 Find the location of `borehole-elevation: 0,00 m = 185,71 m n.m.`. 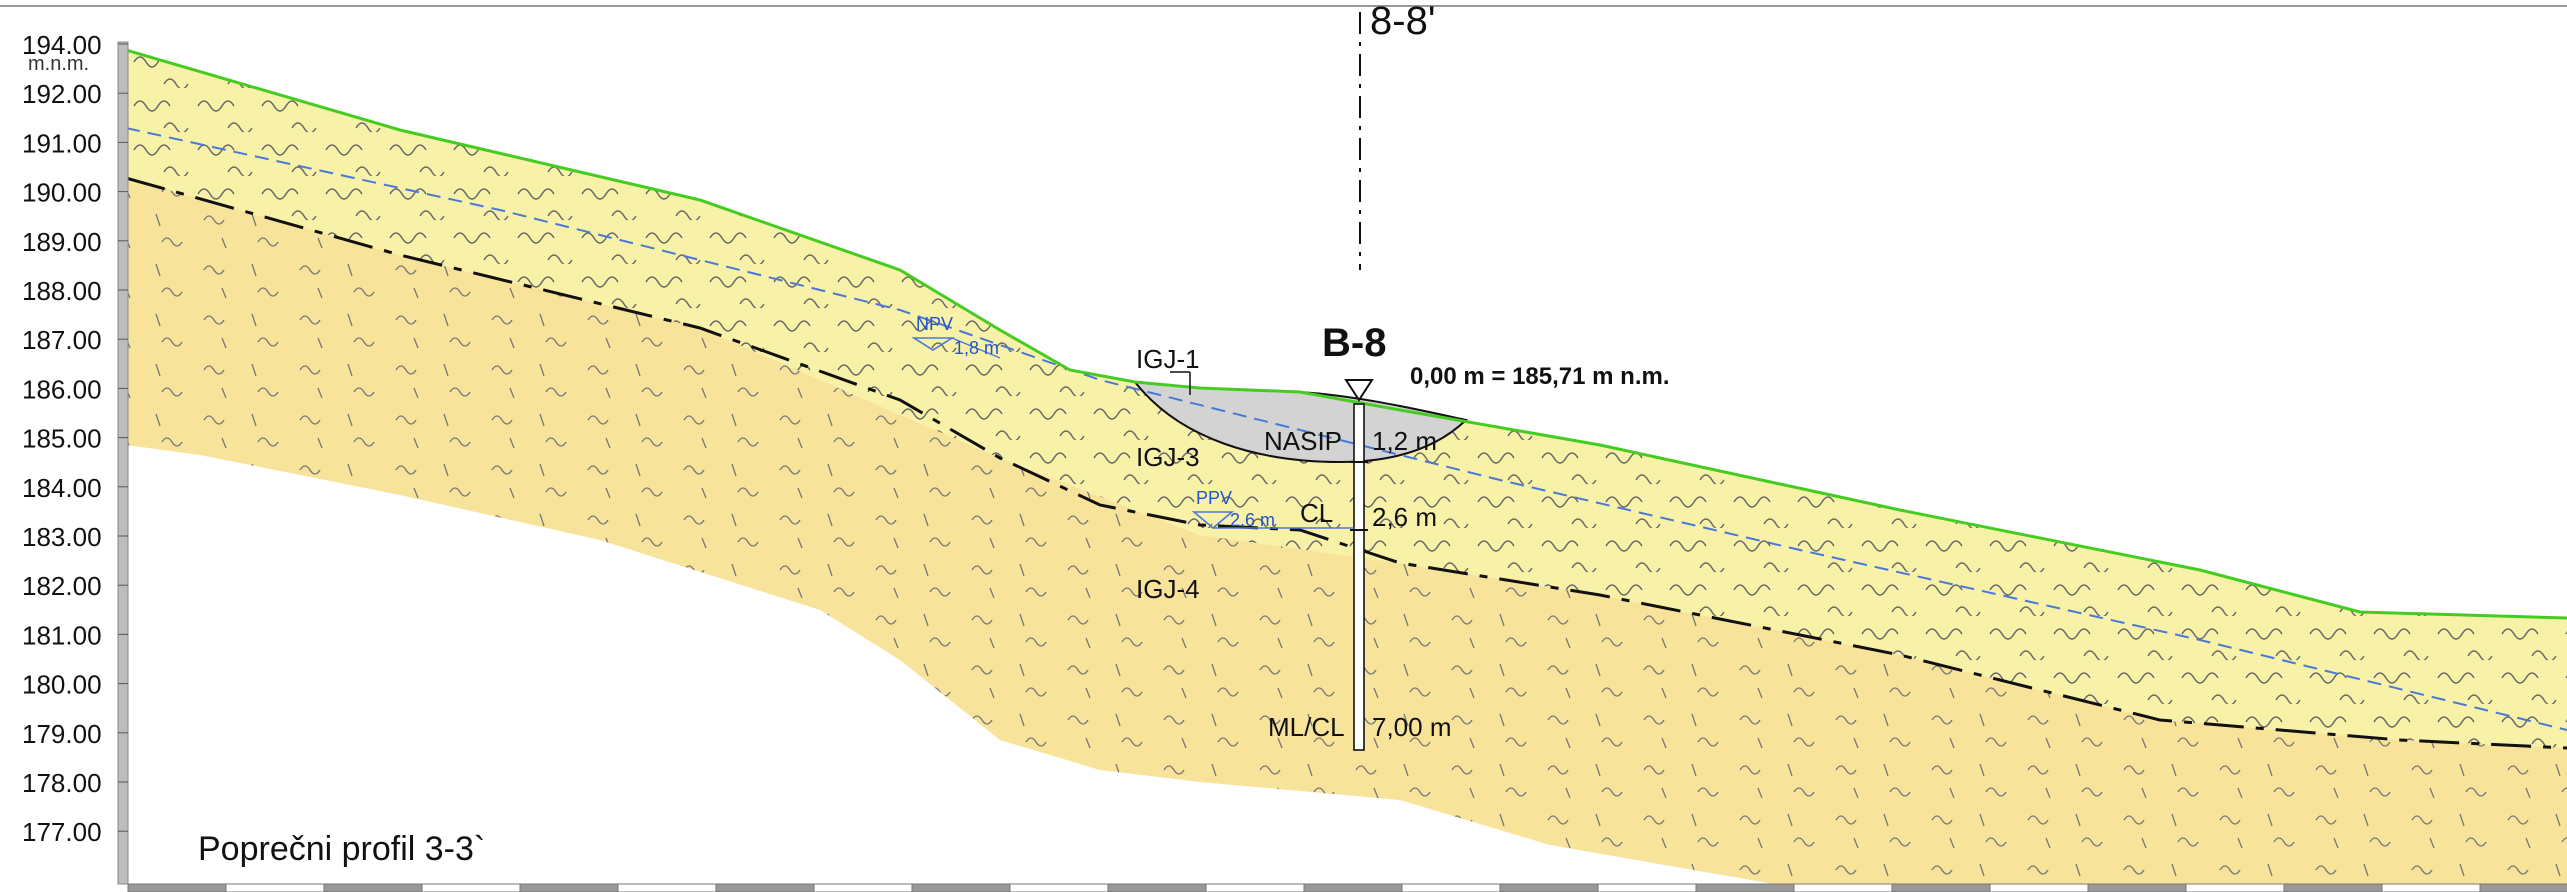

borehole-elevation: 0,00 m = 185,71 m n.m. is located at coordinates (1540, 376).